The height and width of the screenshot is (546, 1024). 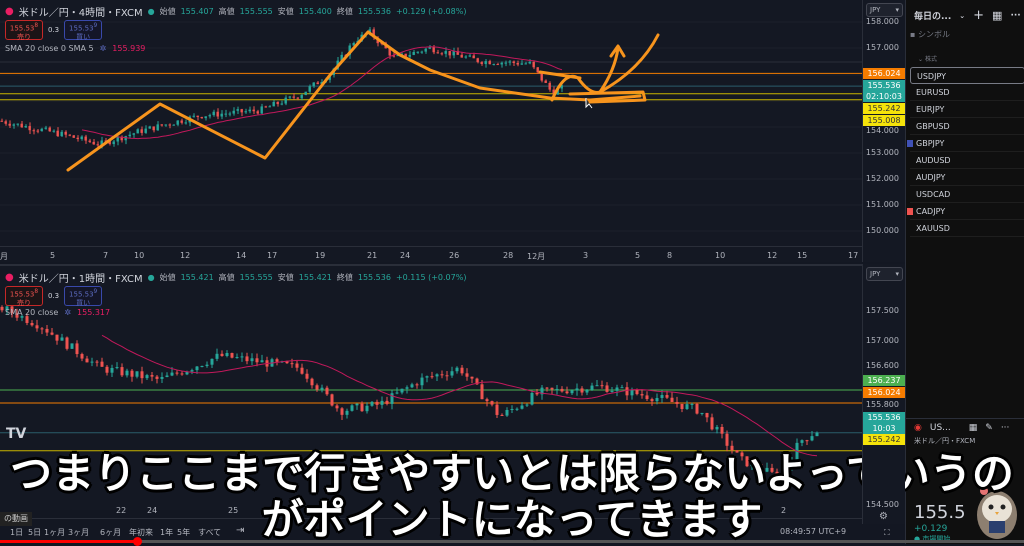 What do you see at coordinates (75, 48) in the screenshot?
I see `indicator-legend: SMA 20 close 0 SMA 5 ✲ 155.939` at bounding box center [75, 48].